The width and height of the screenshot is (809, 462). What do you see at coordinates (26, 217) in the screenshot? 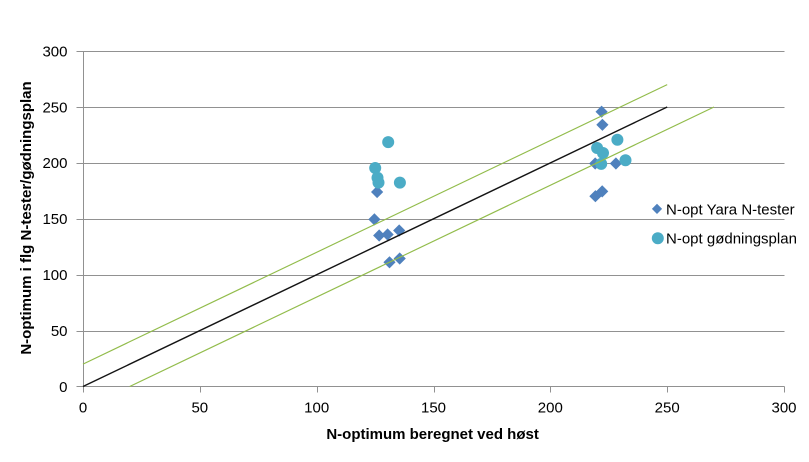
I see `svg-text:N-optimum i flg N-tester/gødni: N-optimum i flg N-tester/gødningsplan` at bounding box center [26, 217].